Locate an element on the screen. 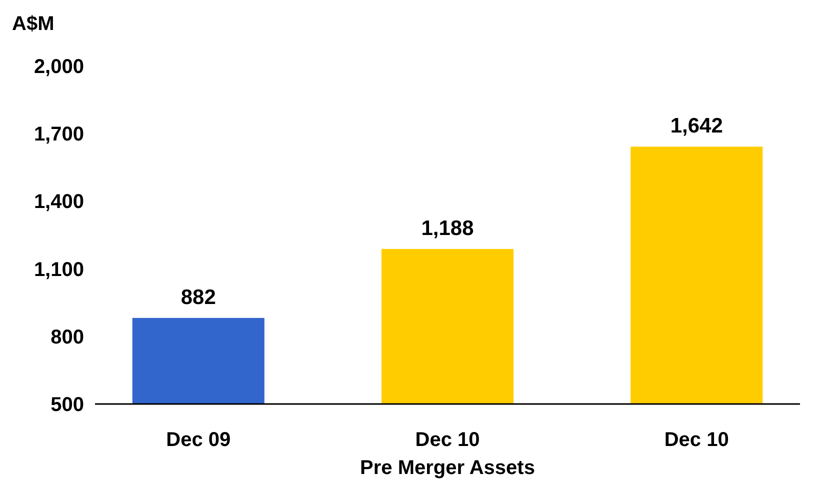  y-tick-label: 1,400 is located at coordinates (59, 202).